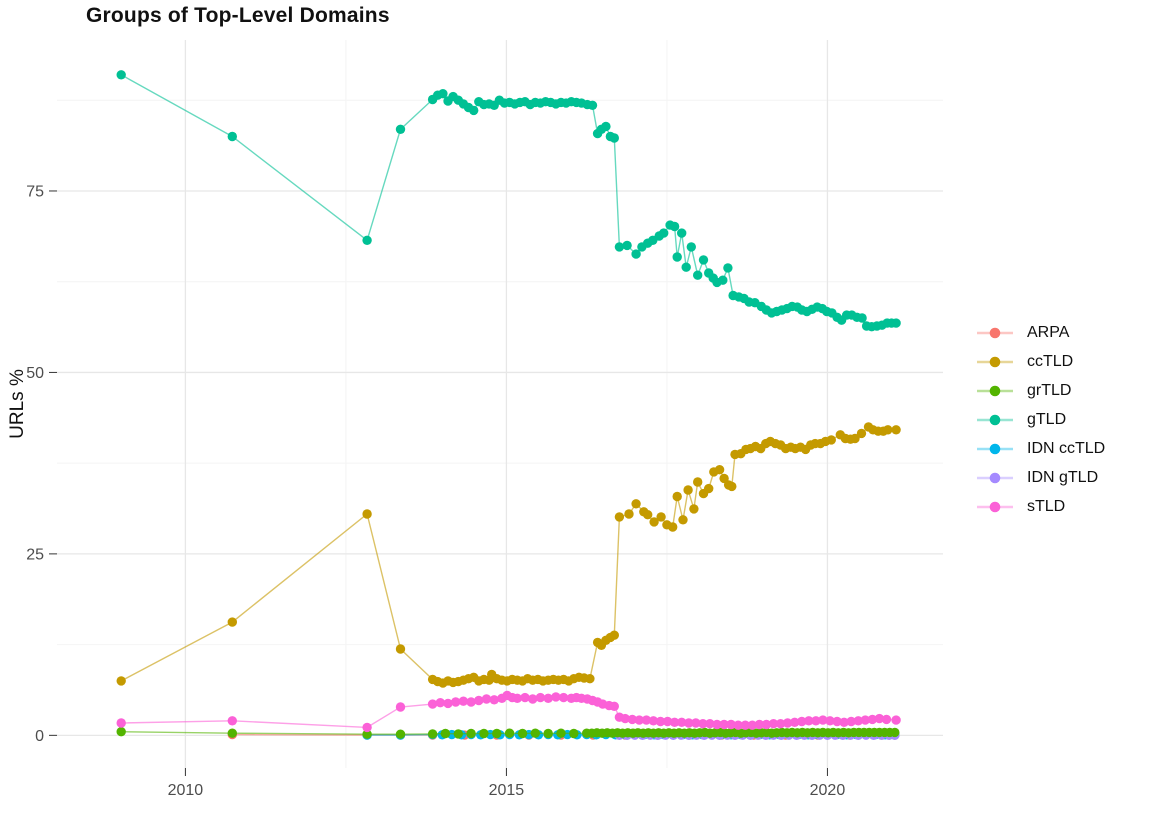  I want to click on legend-item-idn-cctld: IDN ccTLD, so click(1041, 448).